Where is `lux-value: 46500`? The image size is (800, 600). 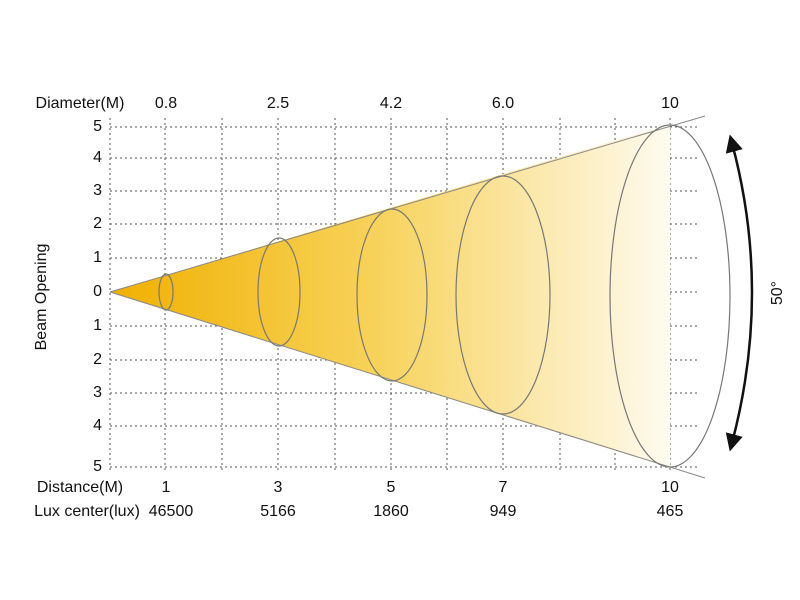
lux-value: 46500 is located at coordinates (171, 511).